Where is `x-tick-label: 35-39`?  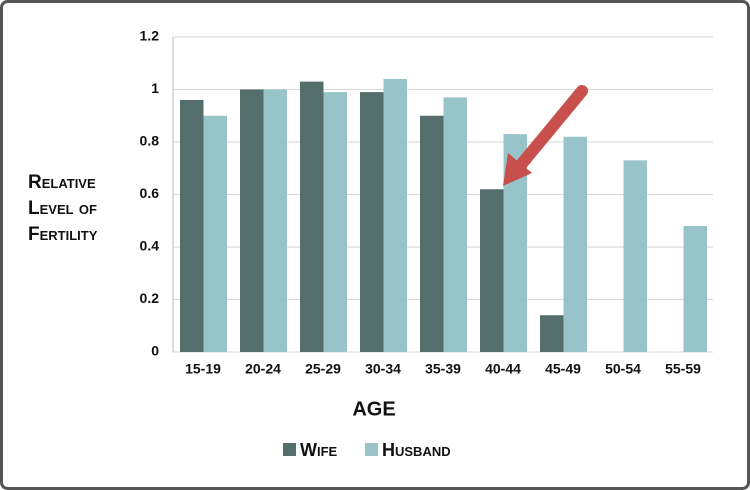 x-tick-label: 35-39 is located at coordinates (443, 369).